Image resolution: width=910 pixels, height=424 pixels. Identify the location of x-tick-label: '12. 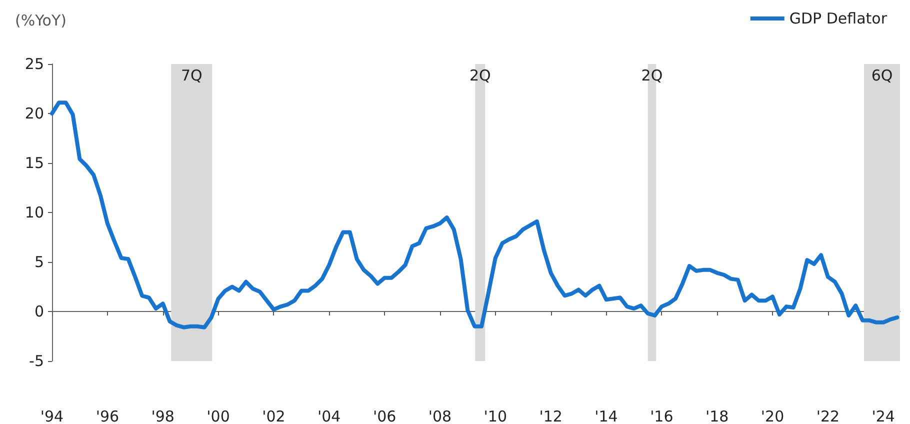
(550, 416).